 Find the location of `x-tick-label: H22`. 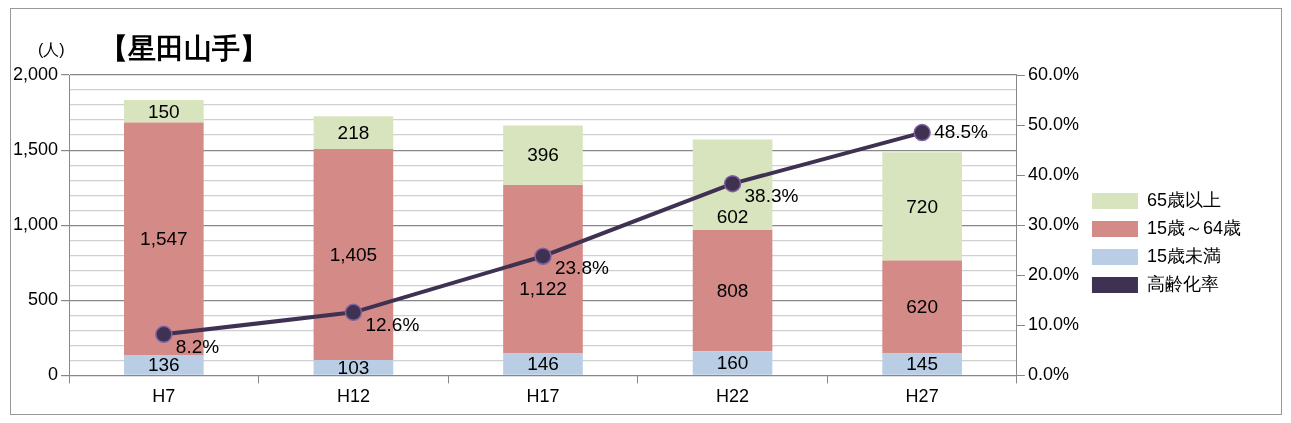

x-tick-label: H22 is located at coordinates (733, 396).